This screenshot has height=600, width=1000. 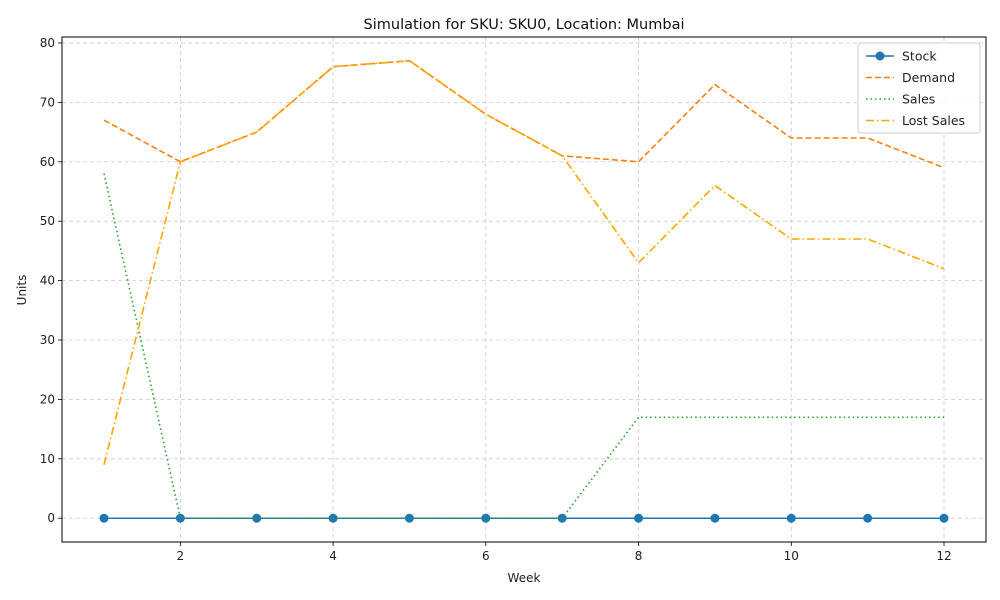 I want to click on y-tick-label: 10, so click(x=47, y=459).